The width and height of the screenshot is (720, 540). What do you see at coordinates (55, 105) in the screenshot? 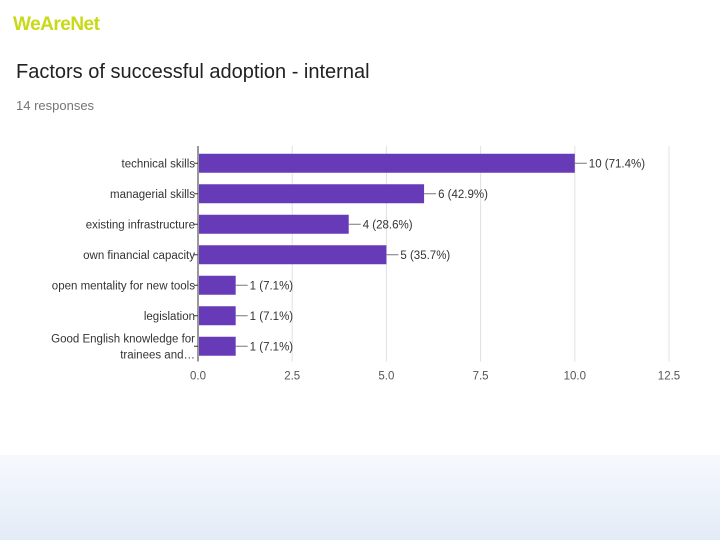
I see `response-count: 14 responses` at bounding box center [55, 105].